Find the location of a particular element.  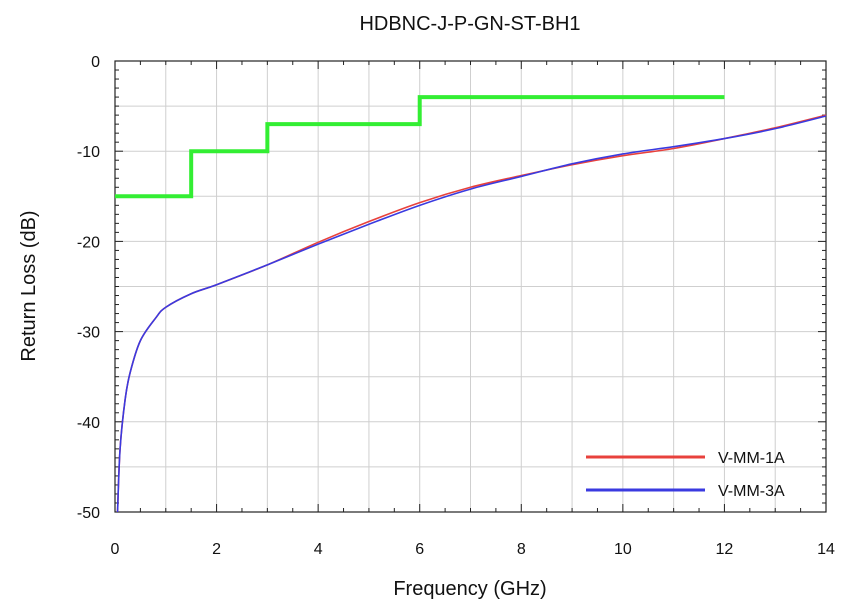

limit-line is located at coordinates (420, 147).